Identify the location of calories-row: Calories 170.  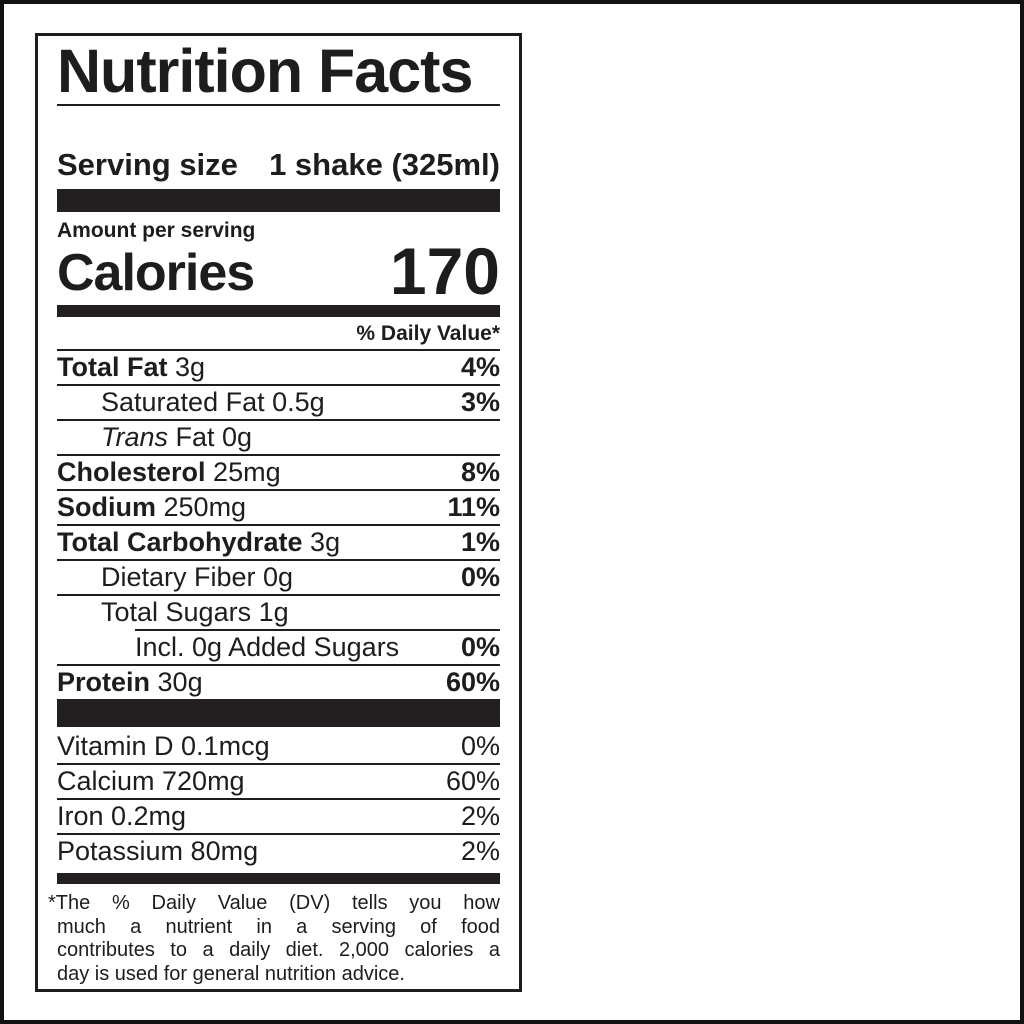
(278, 271).